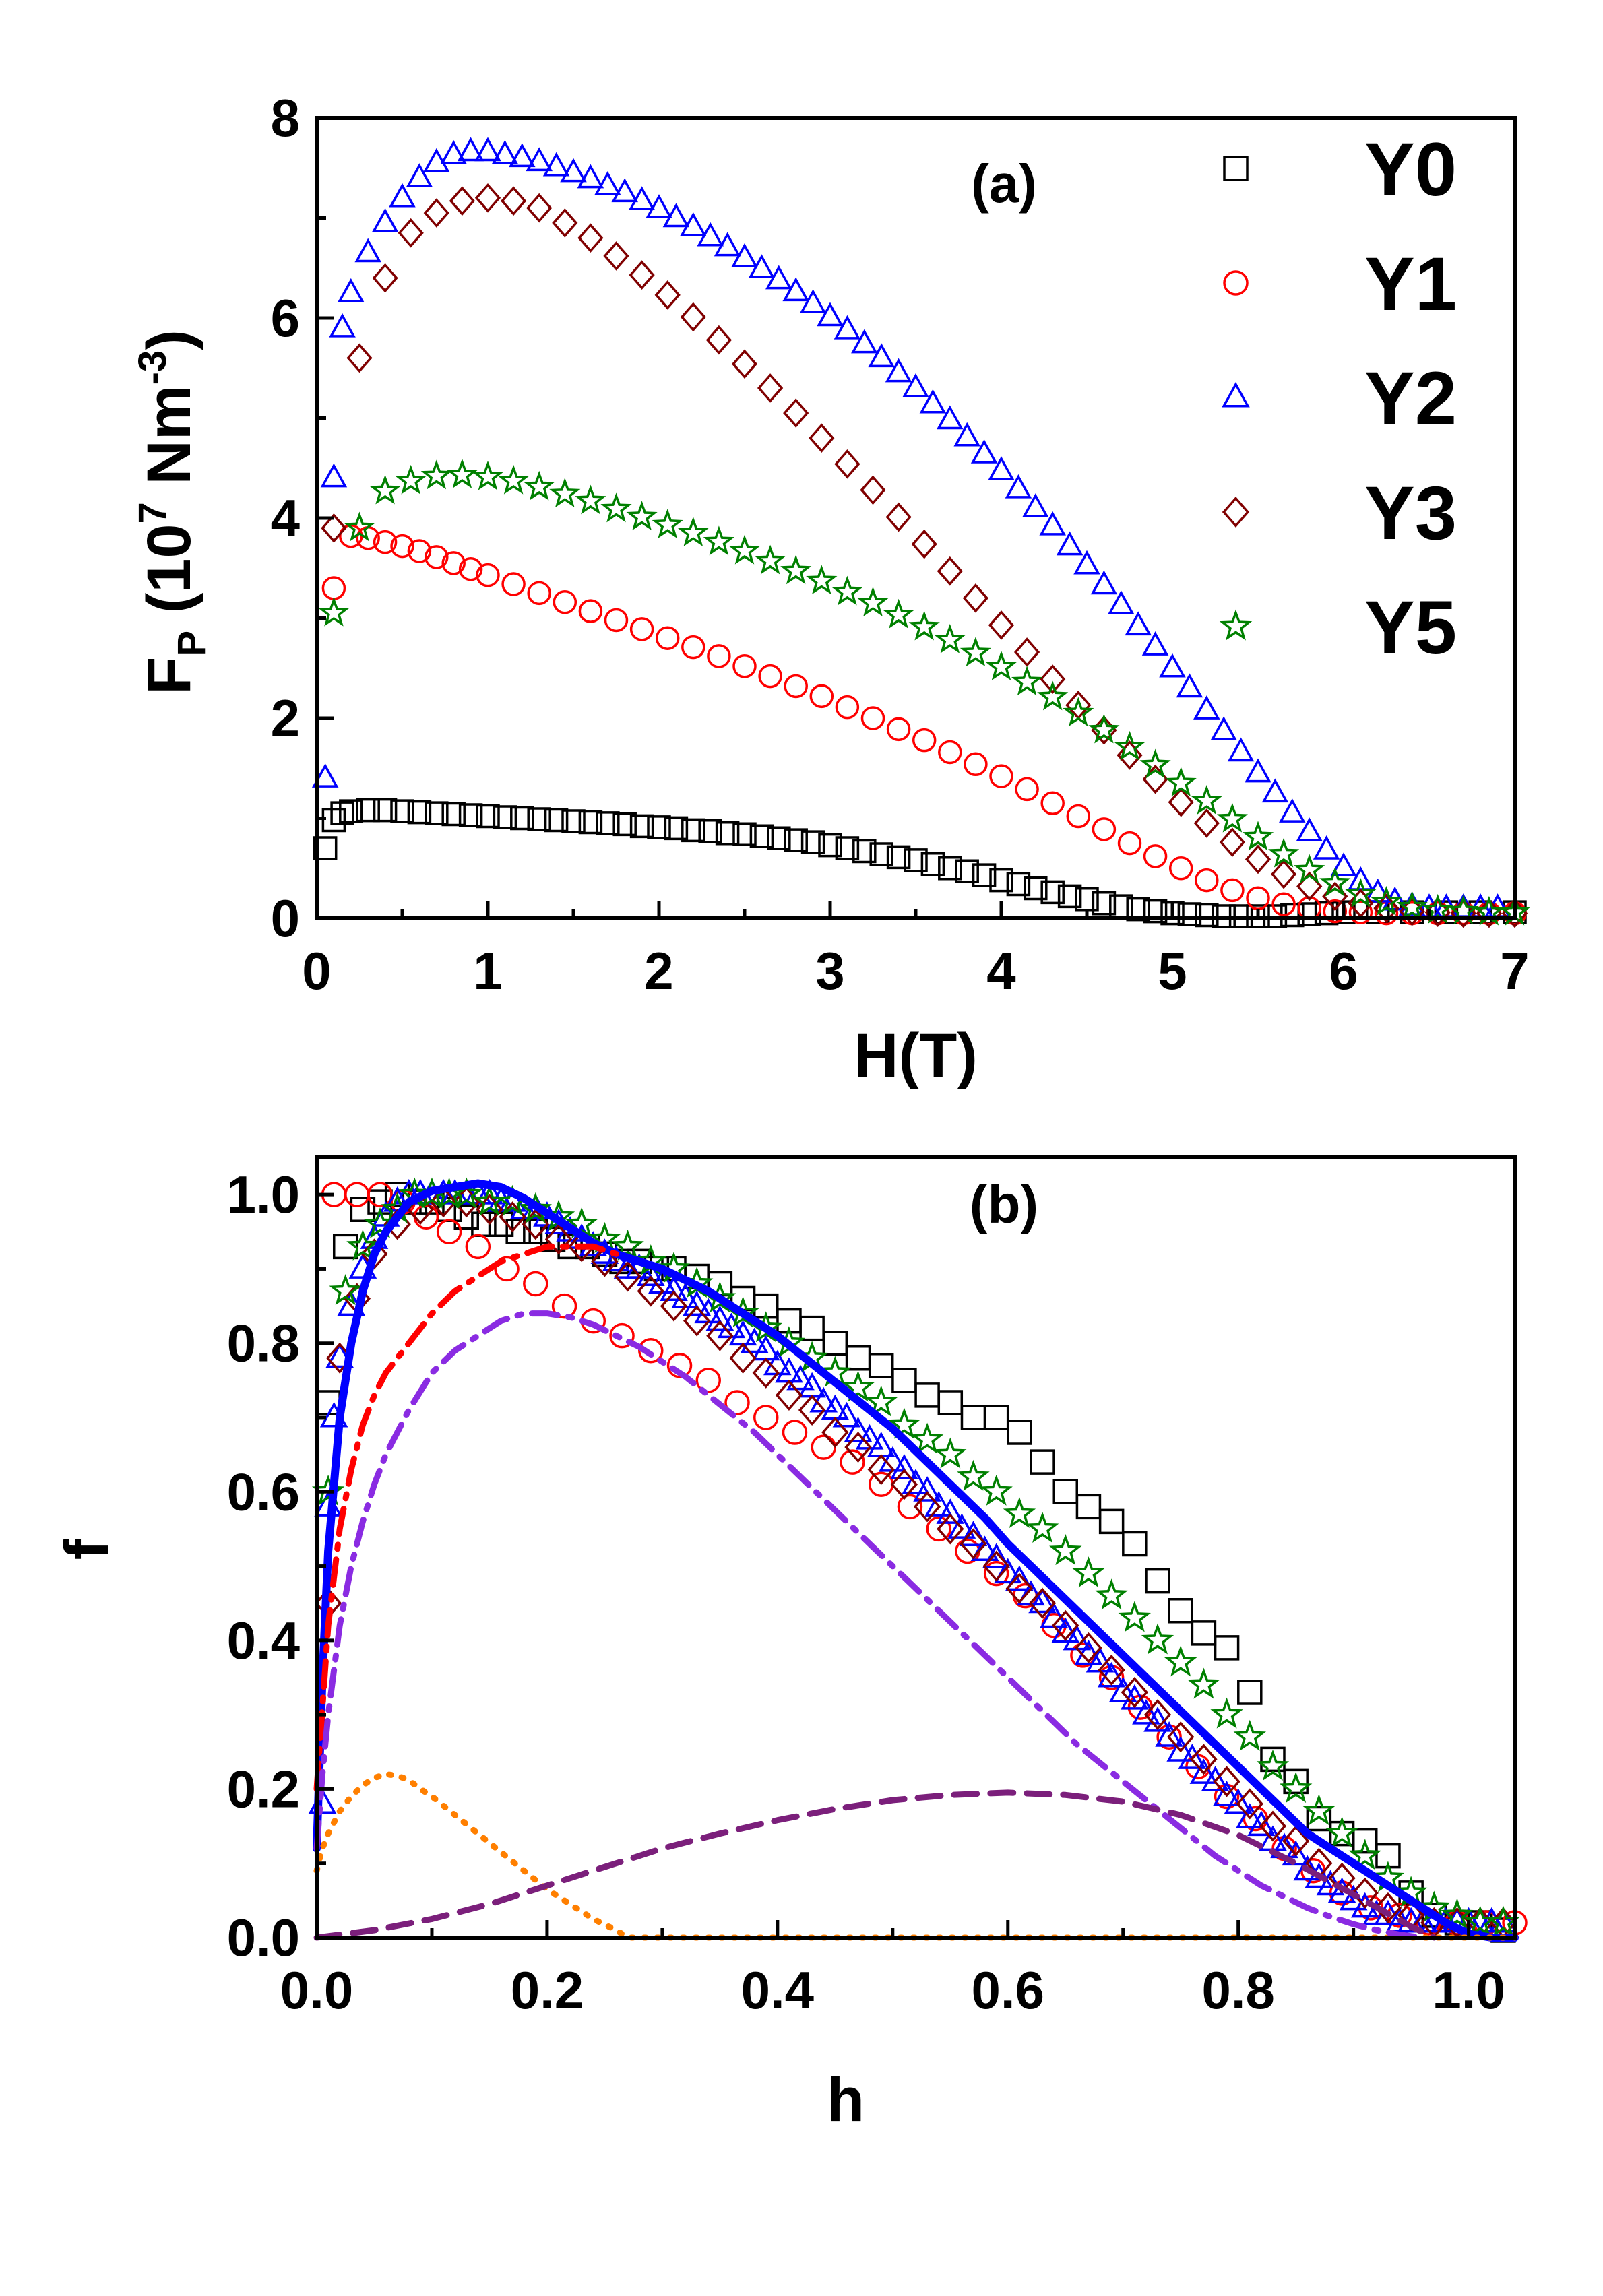  I want to click on panel-a-legend: Y0 Y1 Y2 Y3 Y5, so click(1338, 398).